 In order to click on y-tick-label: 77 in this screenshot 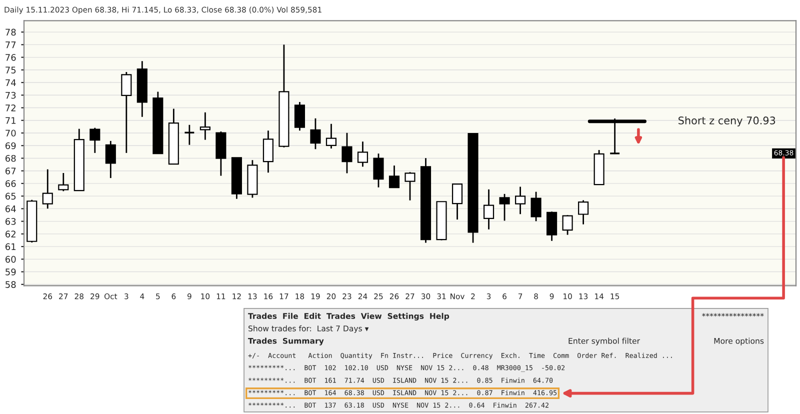, I will do `click(11, 45)`.